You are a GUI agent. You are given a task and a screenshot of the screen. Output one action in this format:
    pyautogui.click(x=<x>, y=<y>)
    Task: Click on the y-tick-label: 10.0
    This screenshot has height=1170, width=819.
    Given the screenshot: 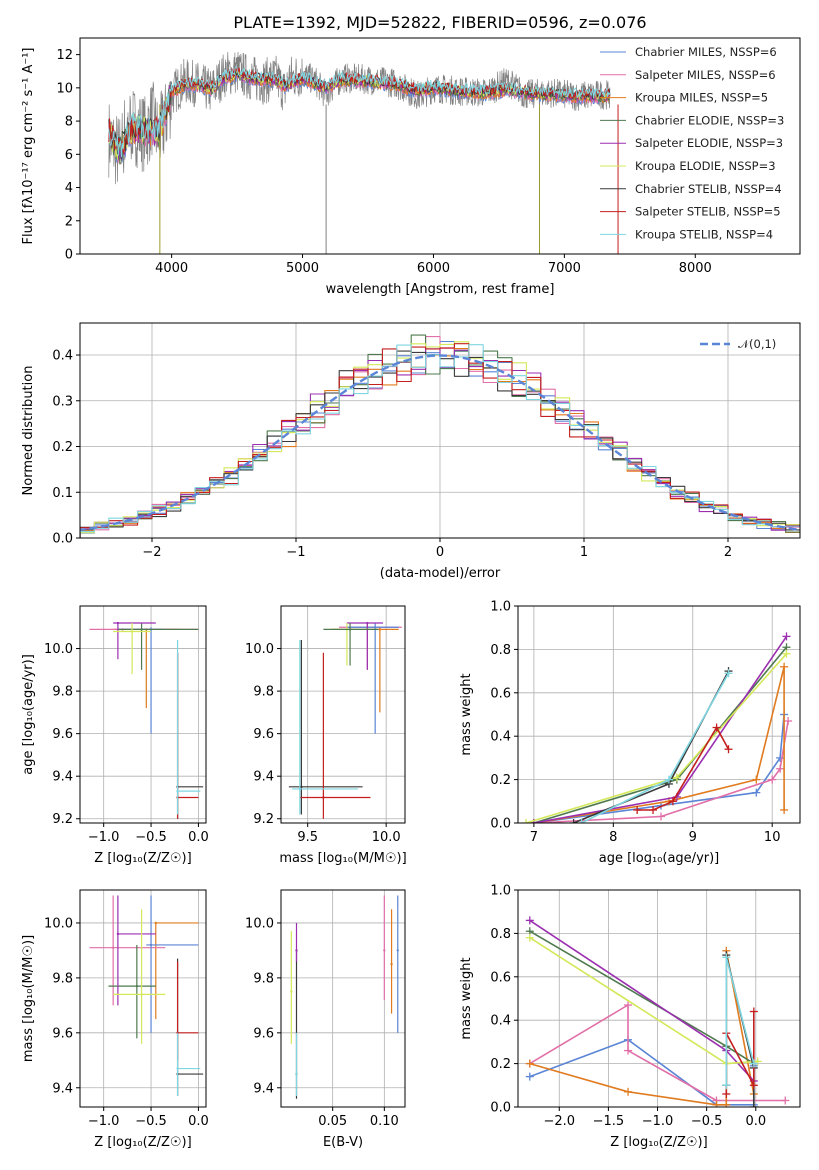 What is the action you would take?
    pyautogui.click(x=259, y=923)
    